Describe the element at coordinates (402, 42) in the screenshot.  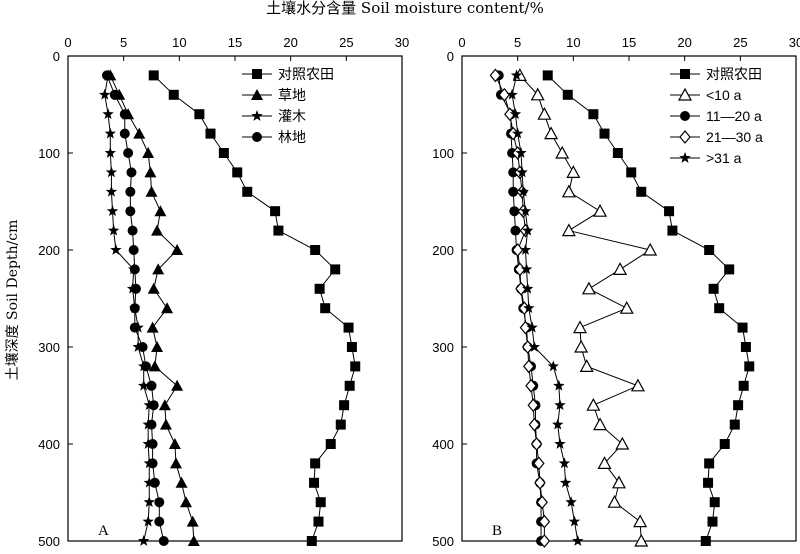
I see `x-tick-label: 30` at that location.